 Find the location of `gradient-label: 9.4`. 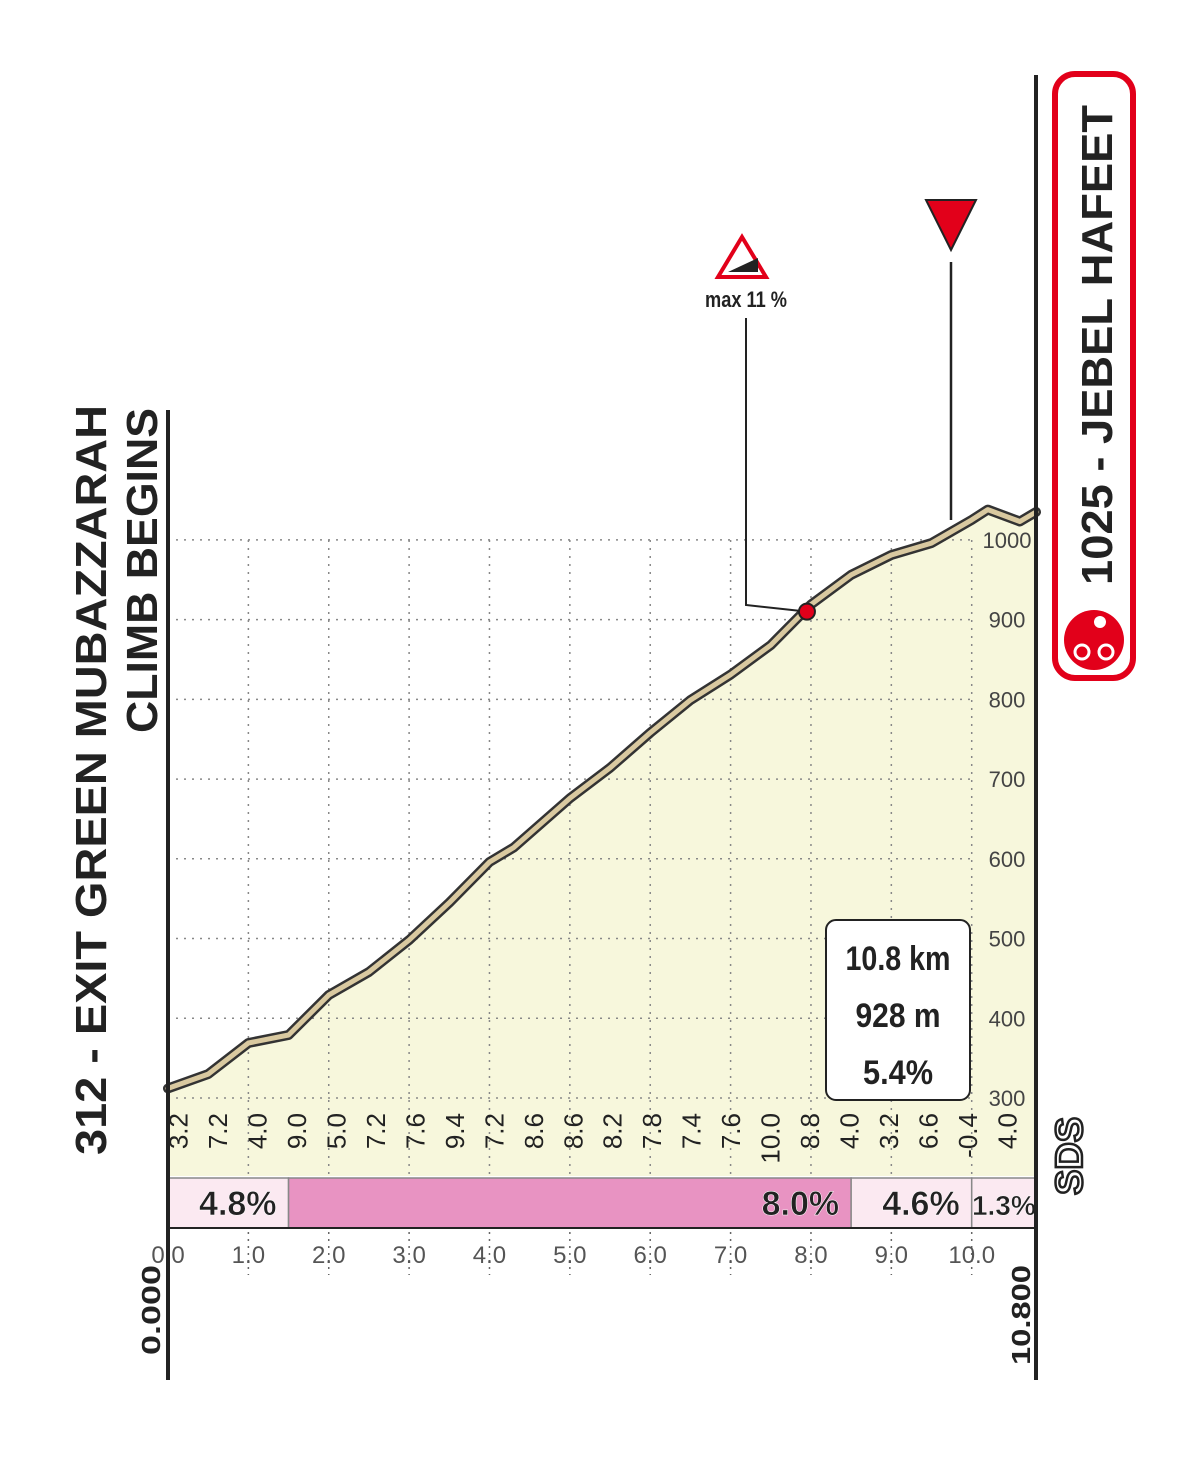

gradient-label: 9.4 is located at coordinates (455, 1131).